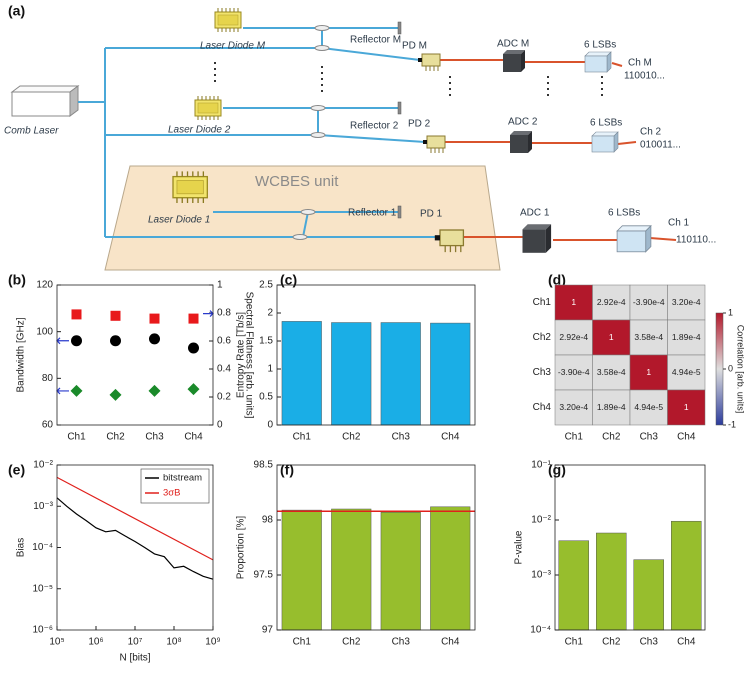 The height and width of the screenshot is (681, 753). Describe the element at coordinates (542, 337) in the screenshot. I see `row-label: Ch2` at that location.